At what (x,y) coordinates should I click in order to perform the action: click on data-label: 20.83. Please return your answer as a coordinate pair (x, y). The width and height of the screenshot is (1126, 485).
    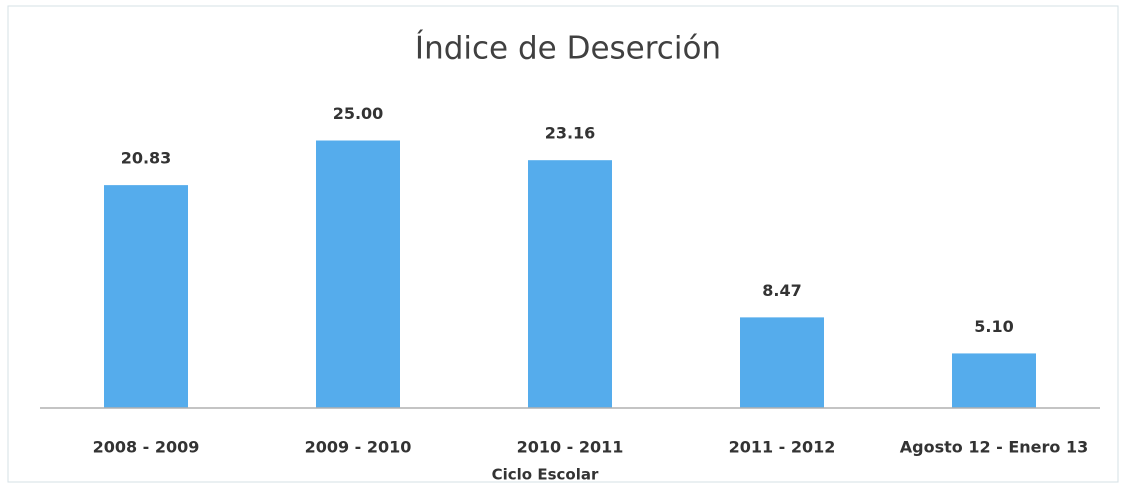
    Looking at the image, I should click on (146, 158).